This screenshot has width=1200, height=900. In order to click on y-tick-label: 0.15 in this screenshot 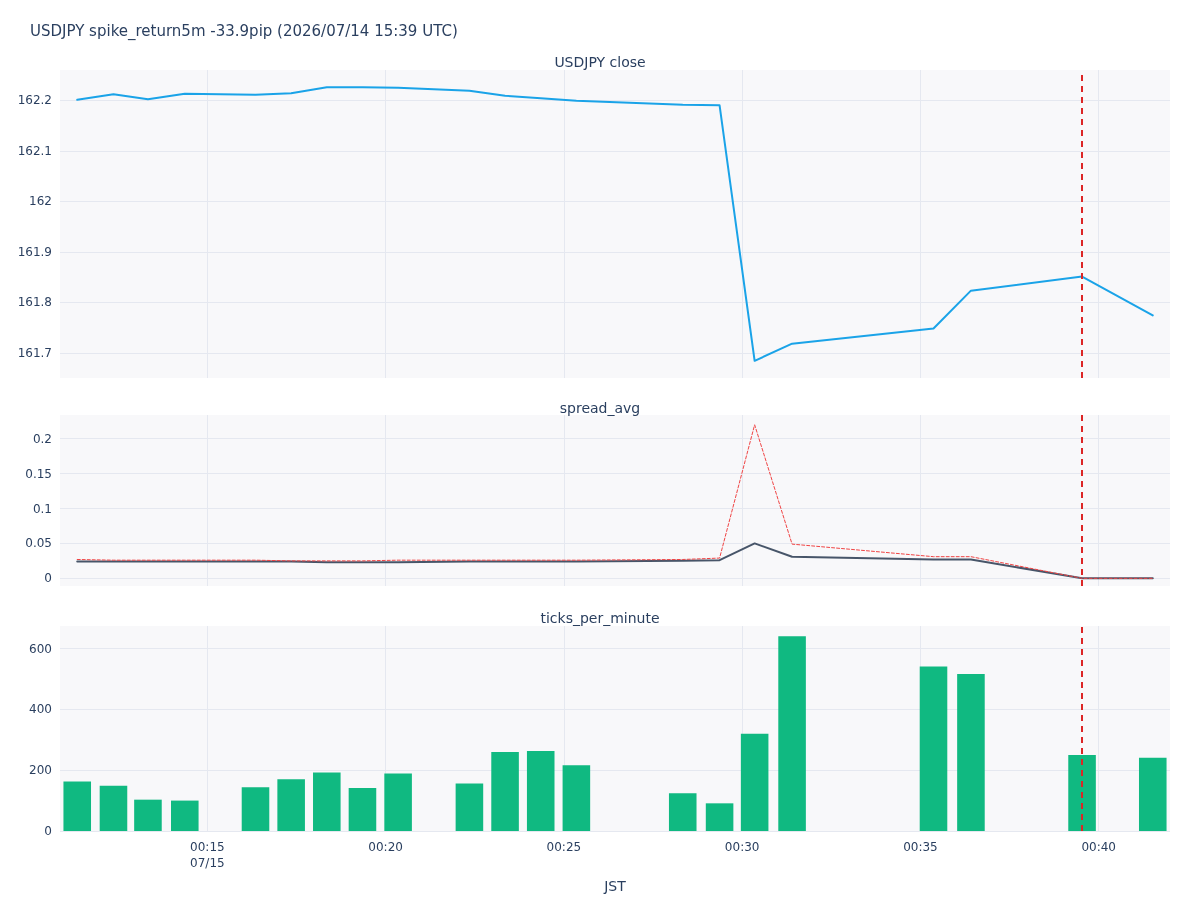, I will do `click(38, 473)`.